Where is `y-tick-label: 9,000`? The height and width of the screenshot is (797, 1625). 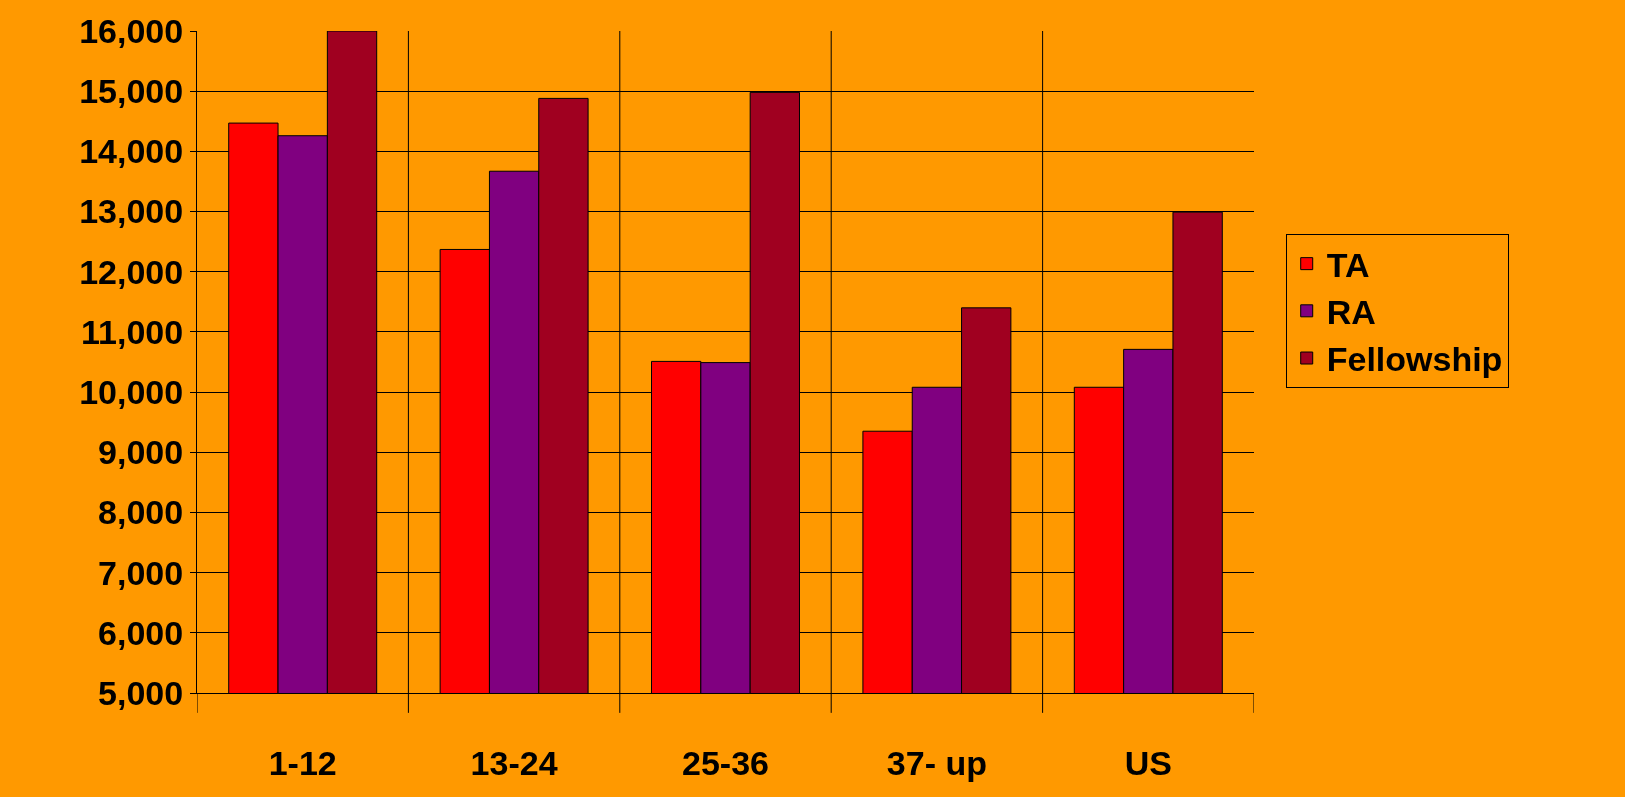 y-tick-label: 9,000 is located at coordinates (141, 452).